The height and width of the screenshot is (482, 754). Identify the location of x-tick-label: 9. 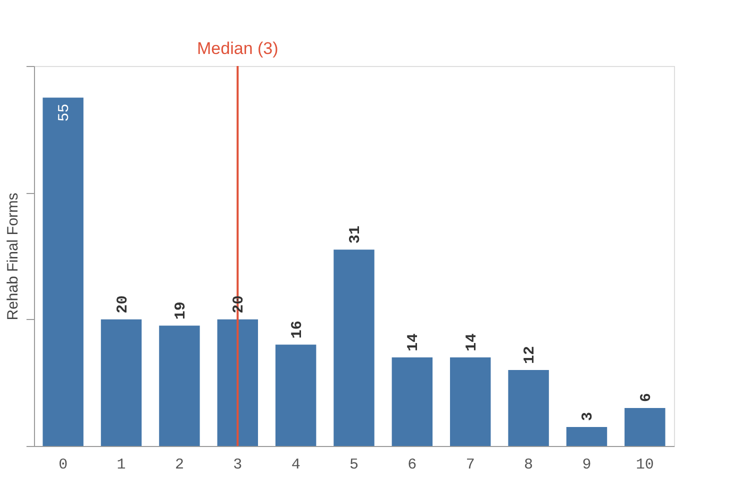
(587, 465).